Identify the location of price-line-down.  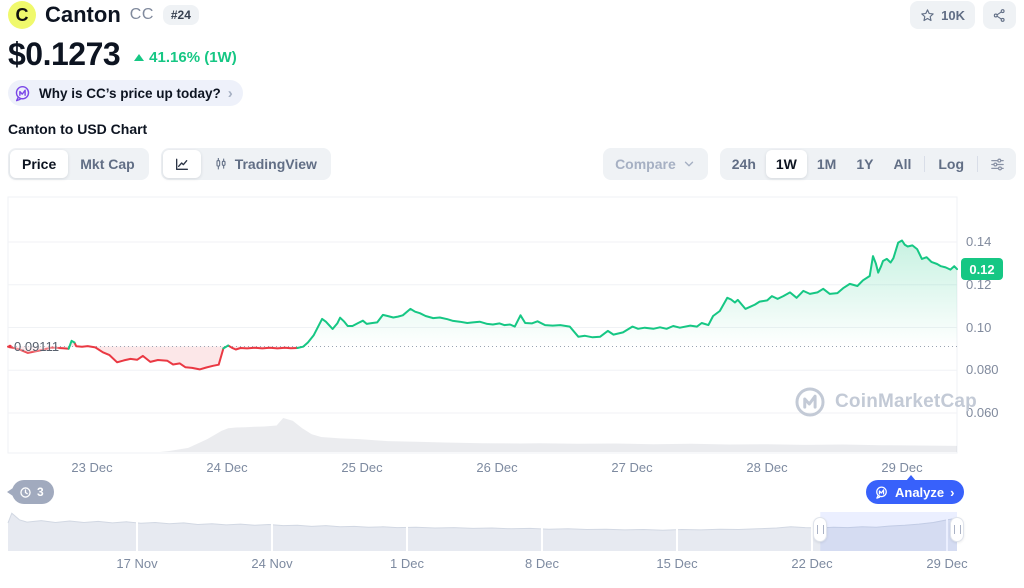
(153, 356).